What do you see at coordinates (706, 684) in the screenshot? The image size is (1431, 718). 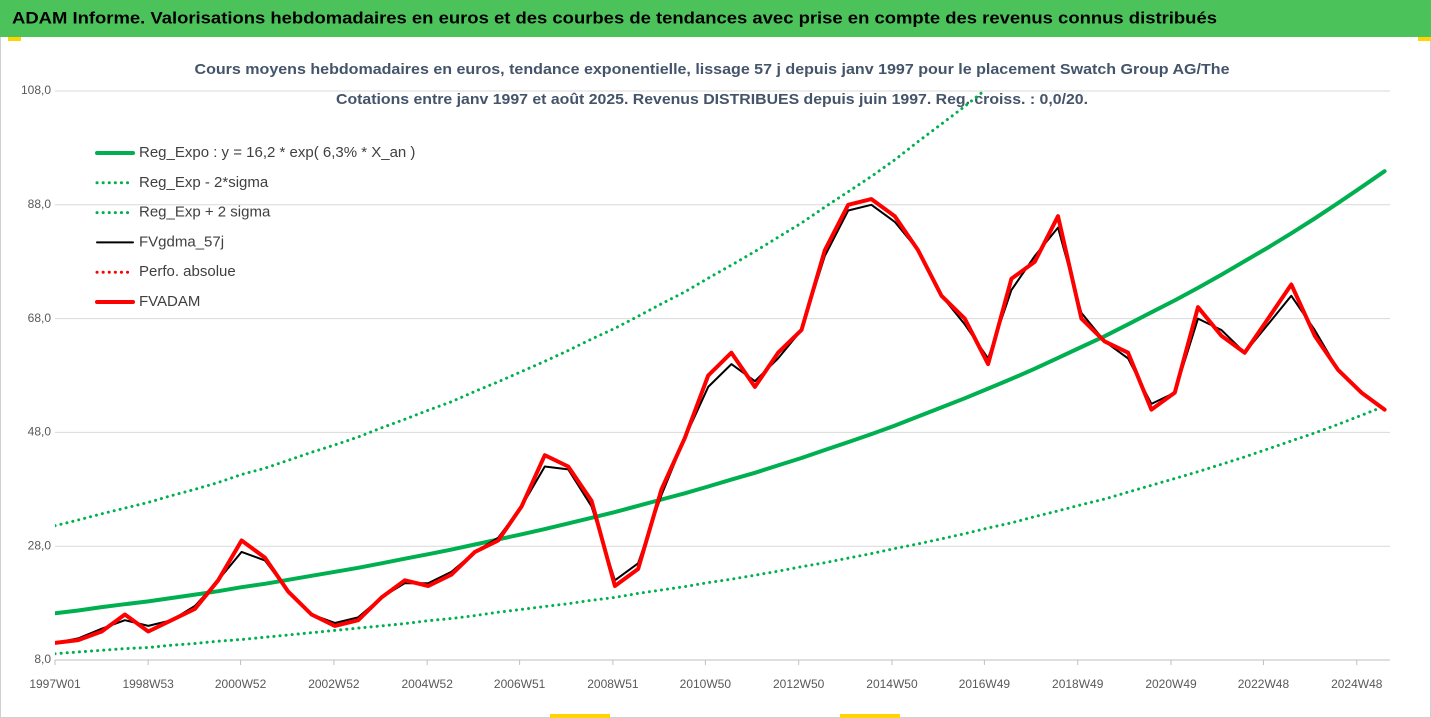 I see `x-tick-label: 2010W50` at bounding box center [706, 684].